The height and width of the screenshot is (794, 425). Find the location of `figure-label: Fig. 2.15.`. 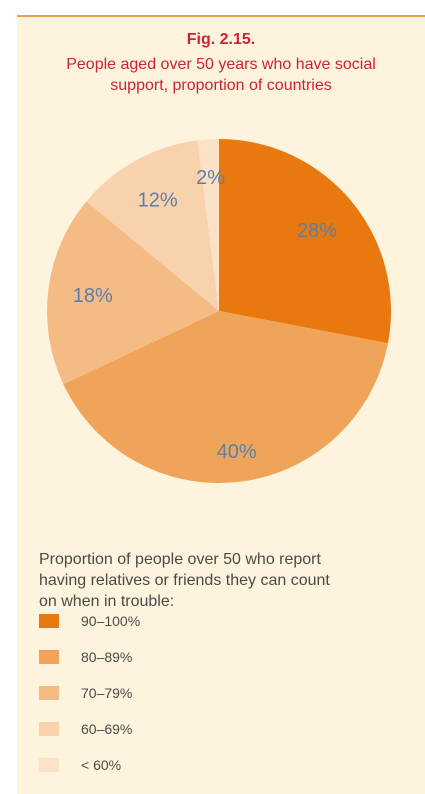

figure-label: Fig. 2.15. is located at coordinates (221, 39).